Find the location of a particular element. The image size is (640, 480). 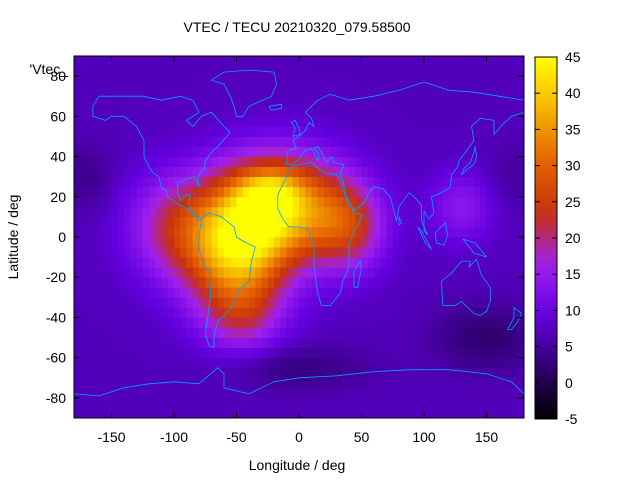

colorbar-tick-label: 45 is located at coordinates (573, 57).